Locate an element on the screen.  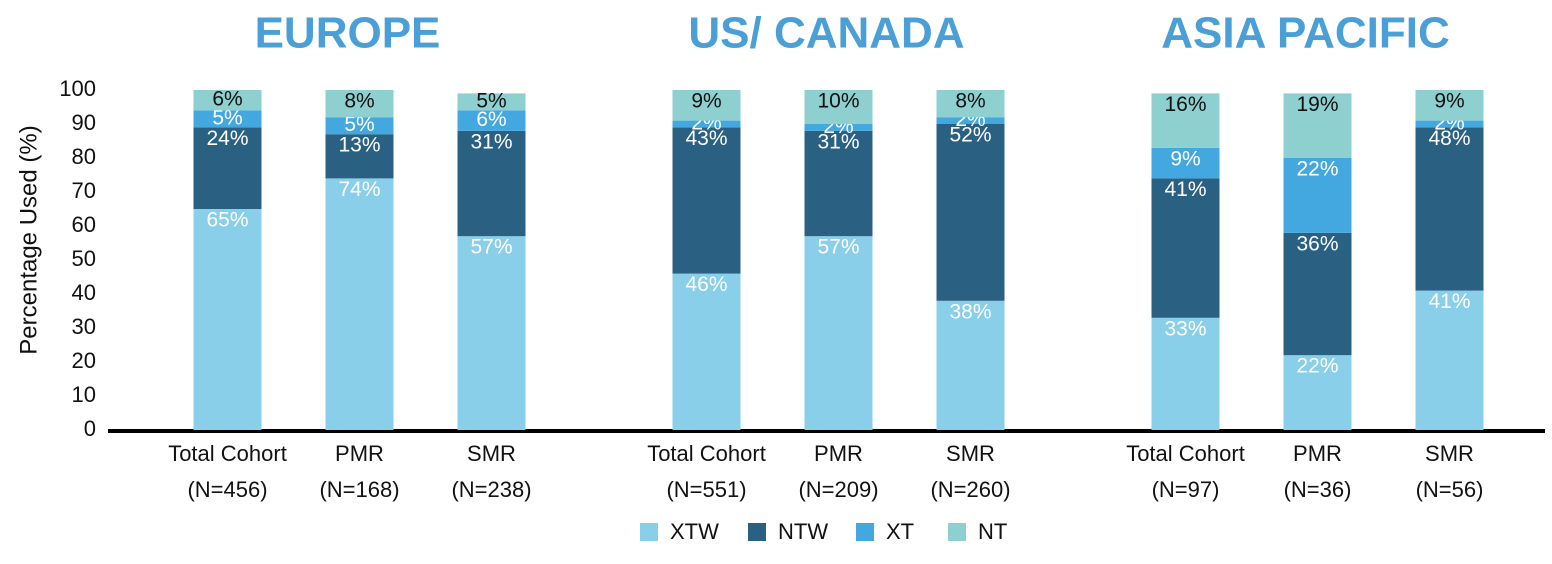
x-tick-label: (N=238) is located at coordinates (491, 489).